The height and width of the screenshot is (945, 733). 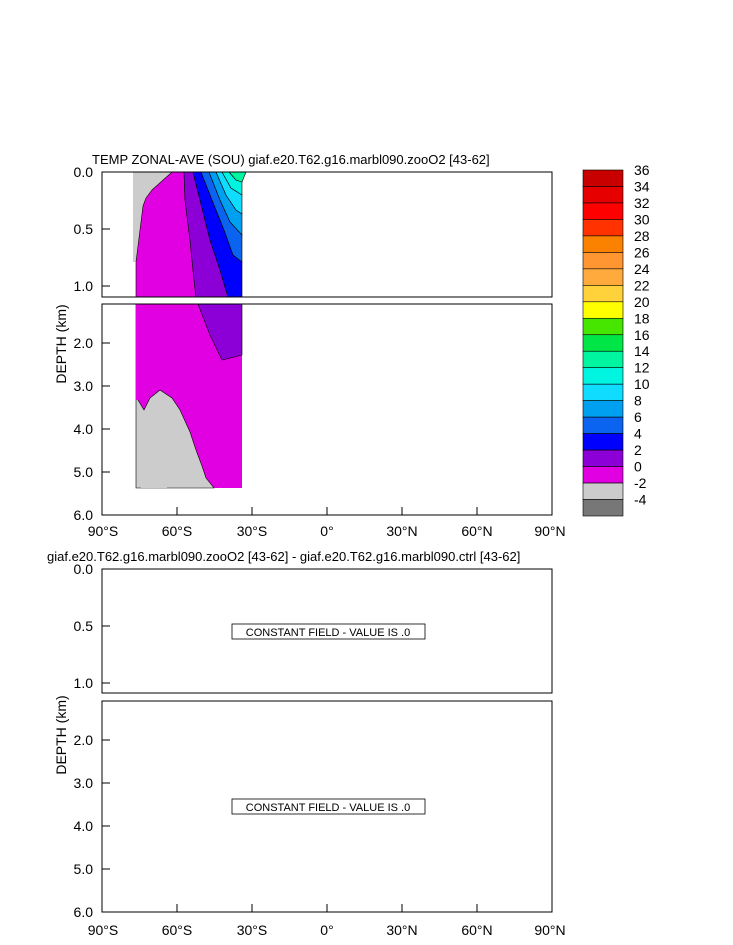 What do you see at coordinates (106, 719) in the screenshot?
I see `bottom-yaxis-ticks` at bounding box center [106, 719].